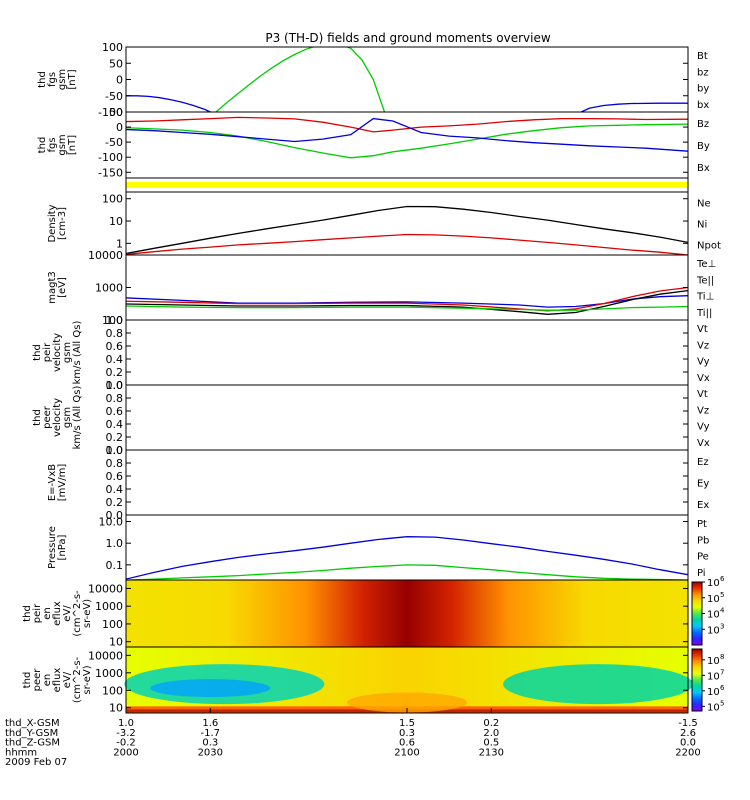 The height and width of the screenshot is (800, 750). What do you see at coordinates (37, 680) in the screenshot?
I see `y-axis-label: peer` at bounding box center [37, 680].